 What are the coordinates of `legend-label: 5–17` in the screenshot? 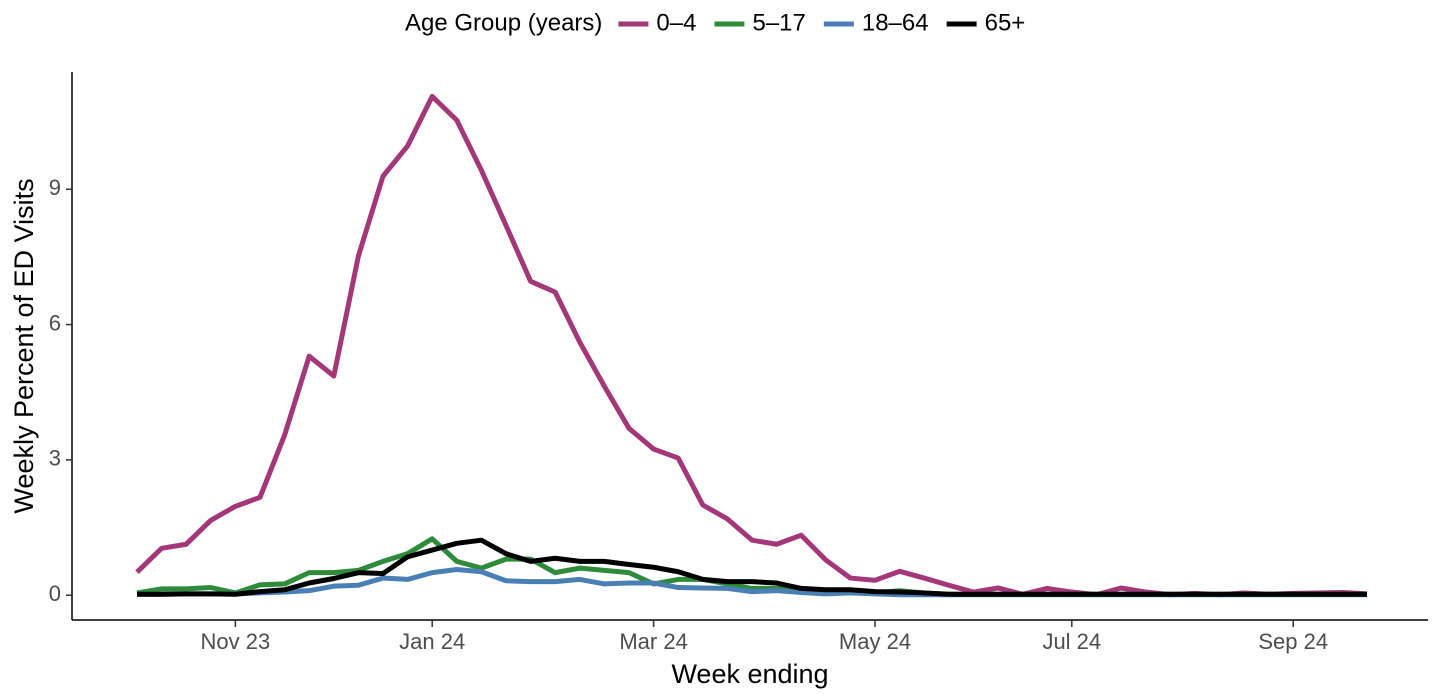 It's located at (778, 22).